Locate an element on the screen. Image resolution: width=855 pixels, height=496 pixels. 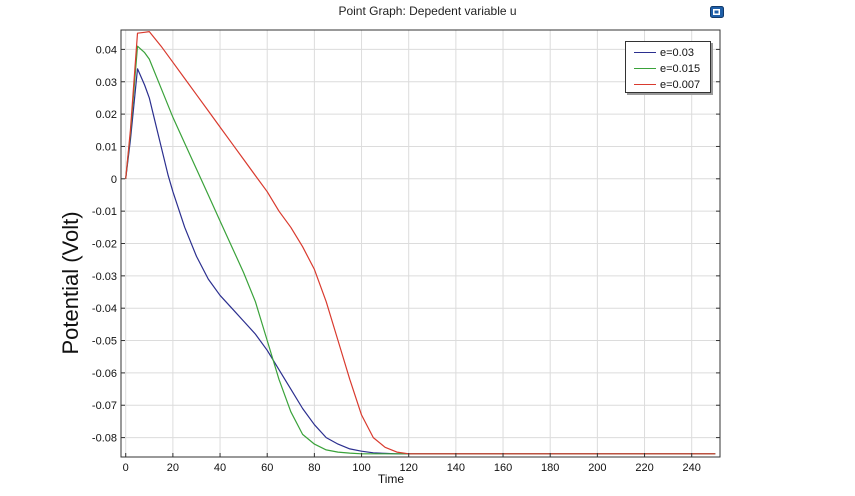
x-axis-label: Time is located at coordinates (391, 479).